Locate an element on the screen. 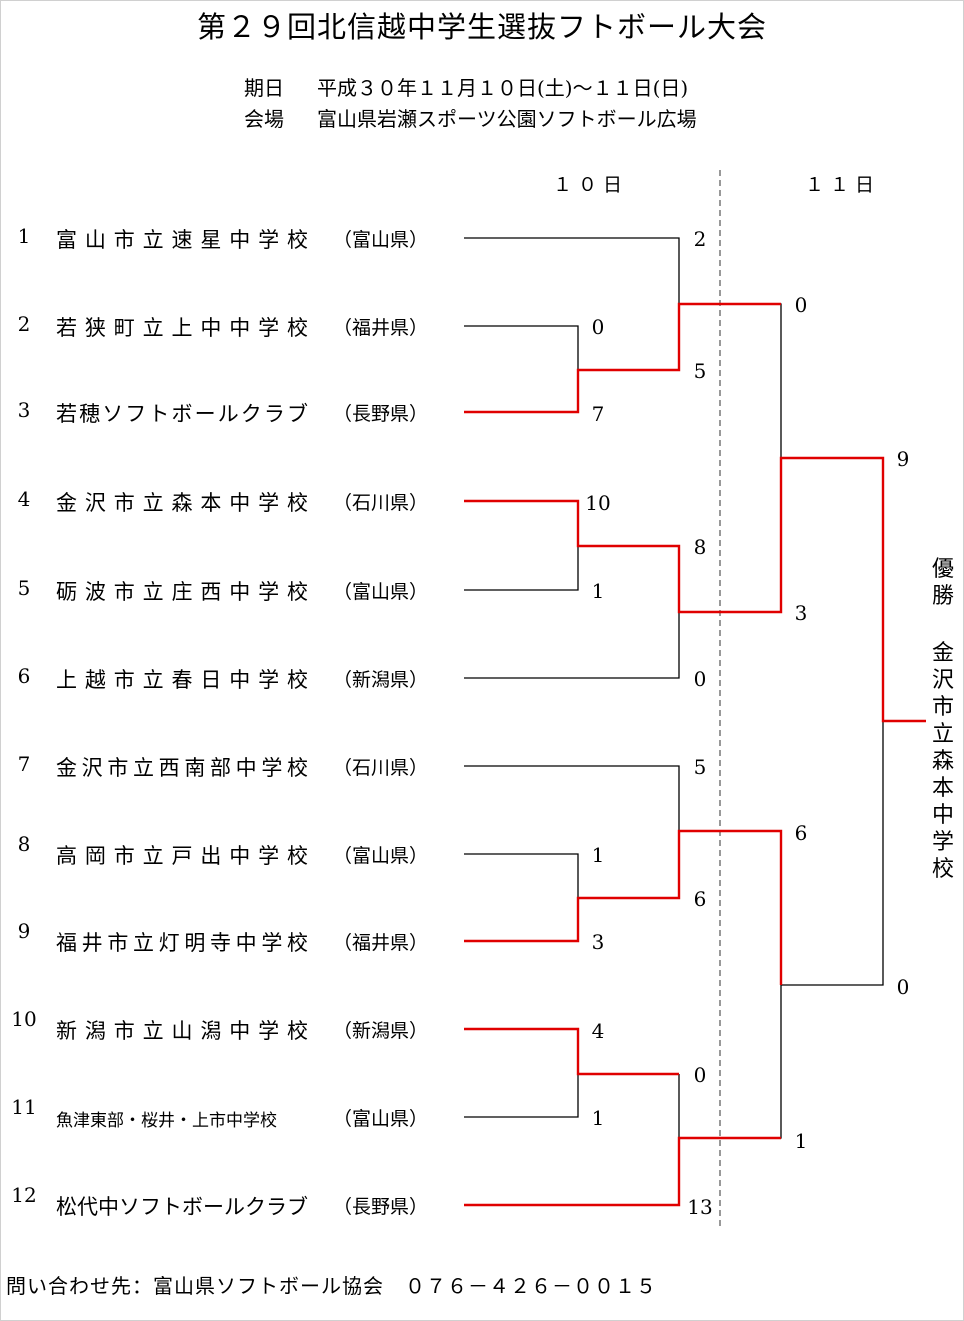  score-r2: 13 is located at coordinates (700, 1207).